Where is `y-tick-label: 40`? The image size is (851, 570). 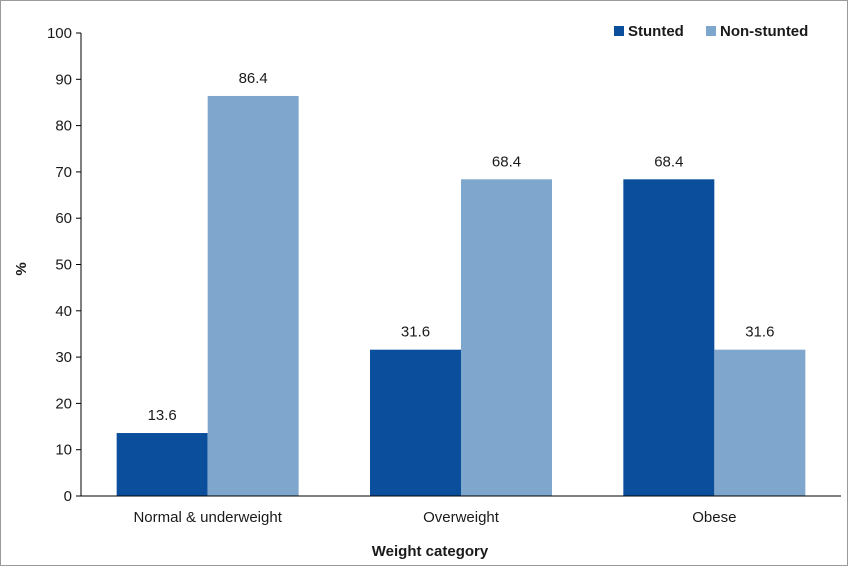 y-tick-label: 40 is located at coordinates (63, 311).